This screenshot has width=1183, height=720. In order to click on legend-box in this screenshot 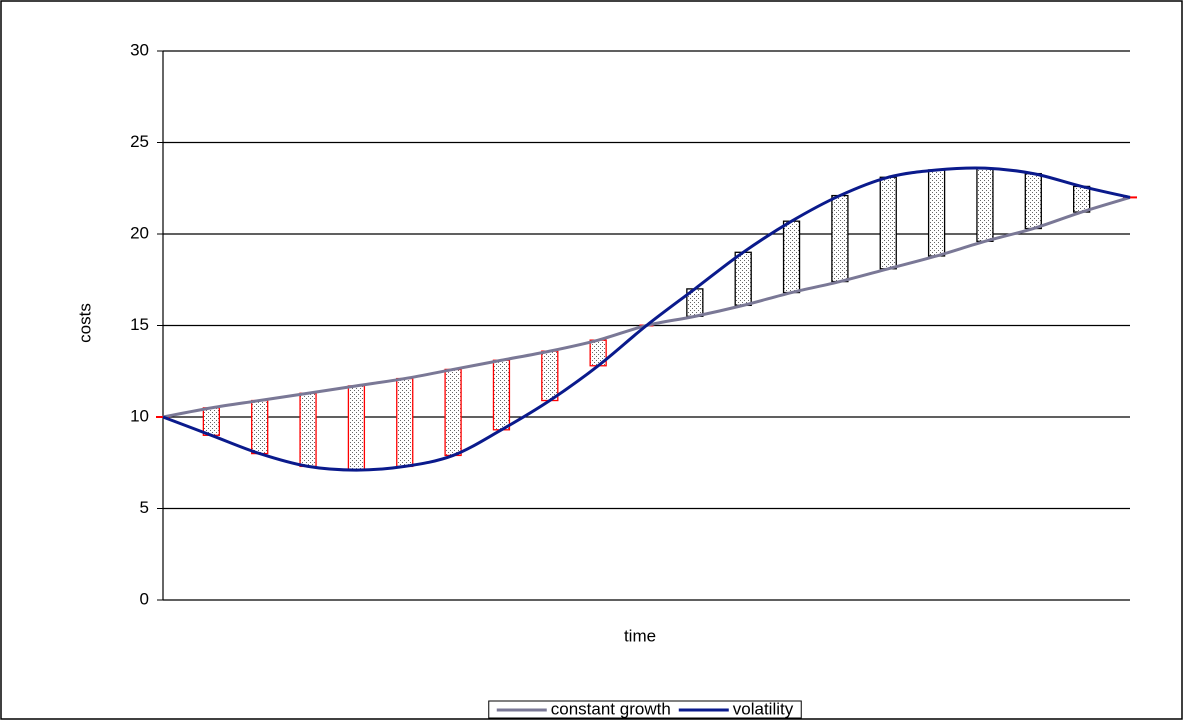, I will do `click(645, 709)`.